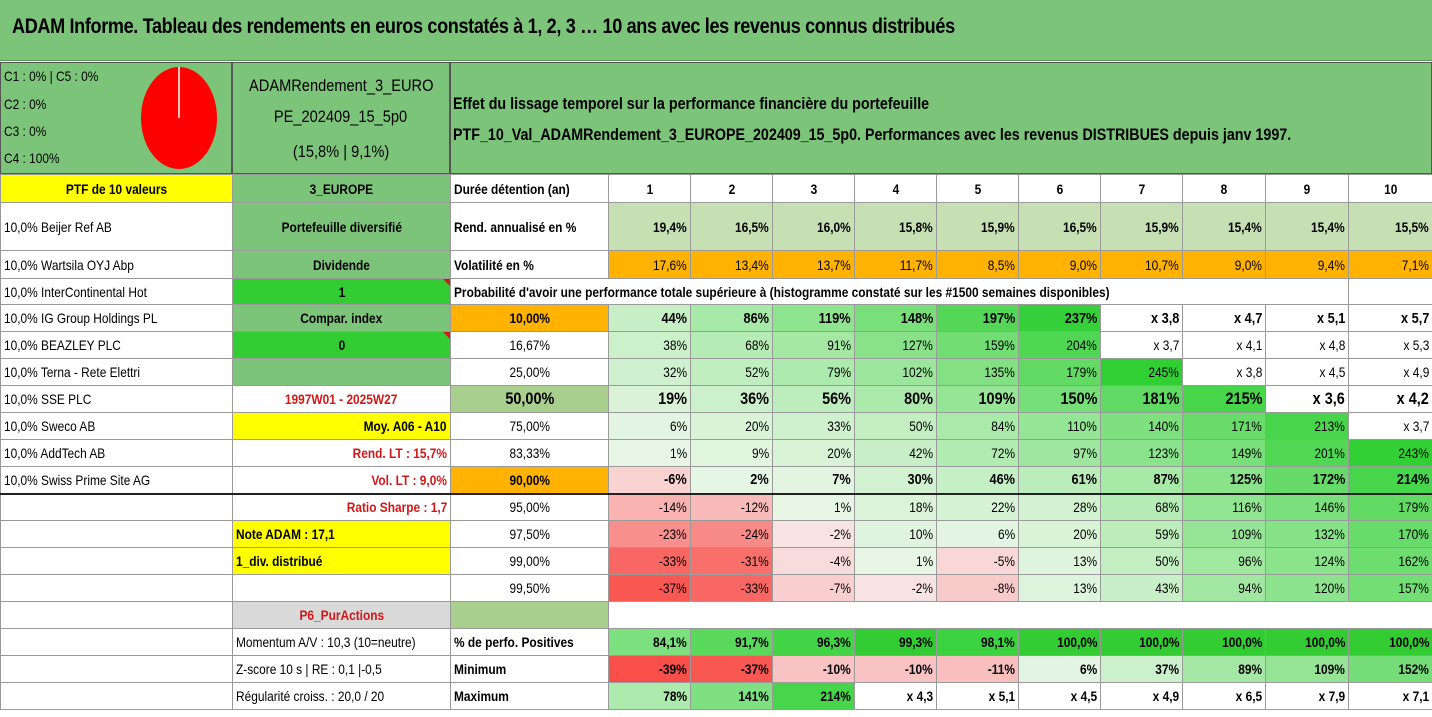 Image resolution: width=1432 pixels, height=717 pixels. What do you see at coordinates (529, 345) in the screenshot?
I see `probability-level-text: 16,67%` at bounding box center [529, 345].